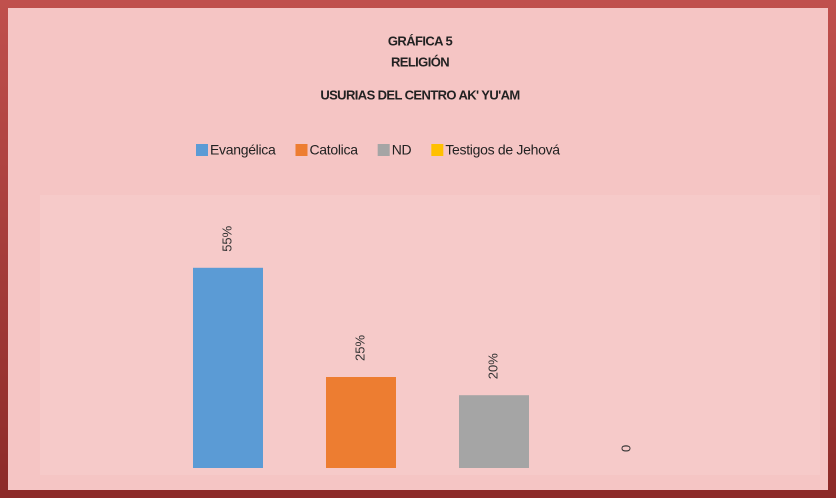  Describe the element at coordinates (502, 150) in the screenshot. I see `legend-label: Testigos de Jehová` at that location.